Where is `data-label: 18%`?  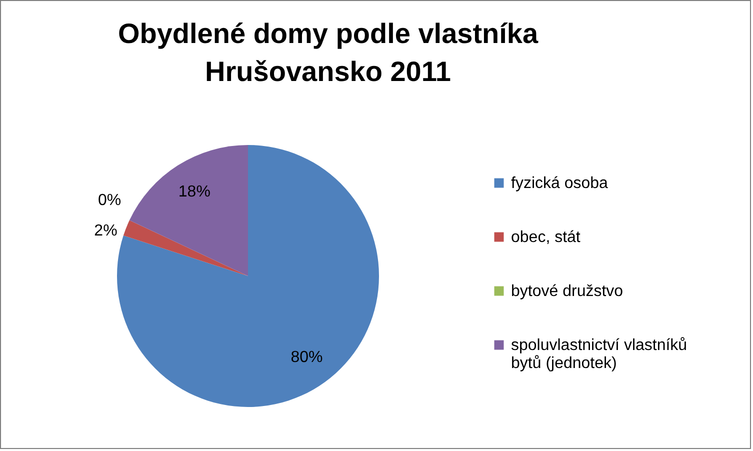 data-label: 18% is located at coordinates (194, 192).